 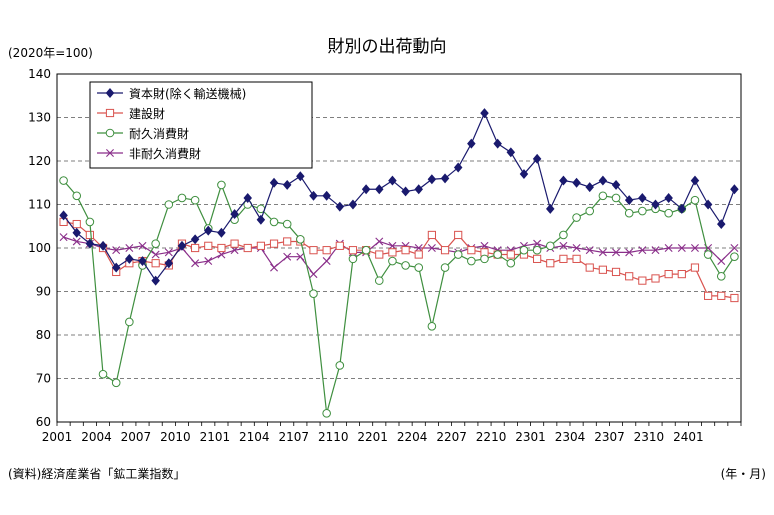 What do you see at coordinates (159, 133) in the screenshot?
I see `legend-label: 耐久消費財` at bounding box center [159, 133].